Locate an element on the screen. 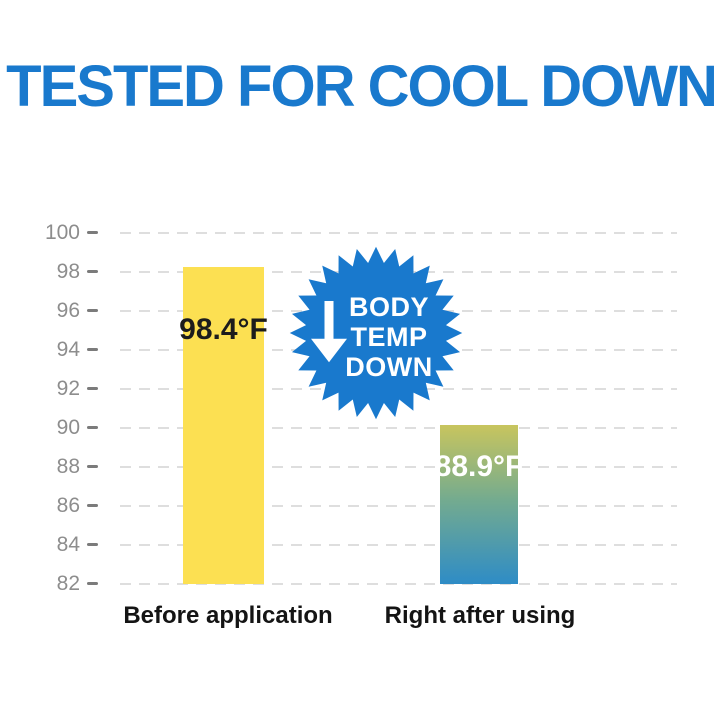  y-tick-label: 100 is located at coordinates (62, 232).